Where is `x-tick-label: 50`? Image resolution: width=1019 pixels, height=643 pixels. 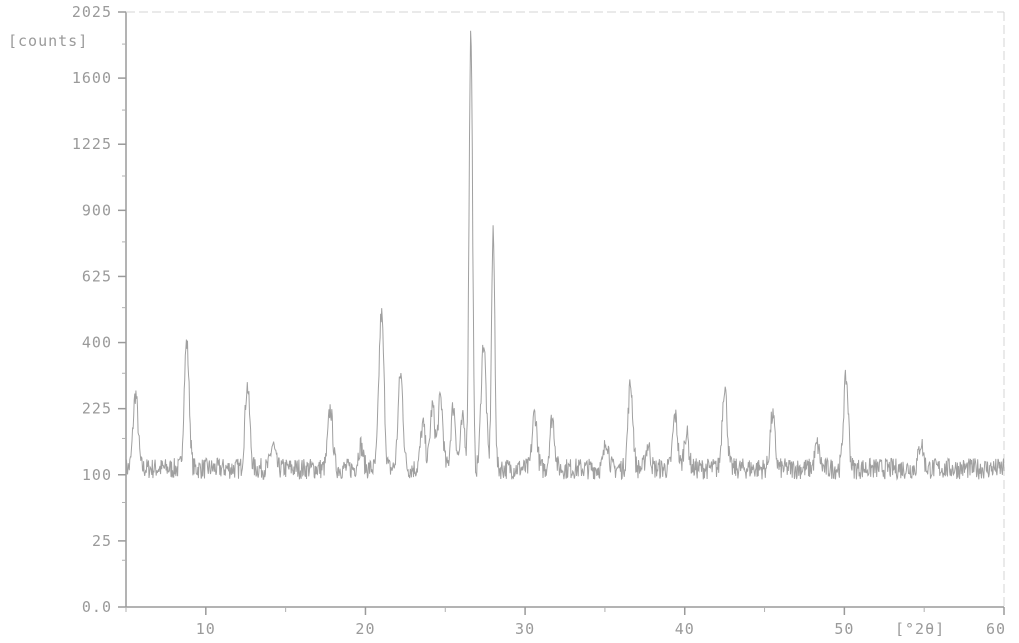 x-tick-label: 50 is located at coordinates (844, 629).